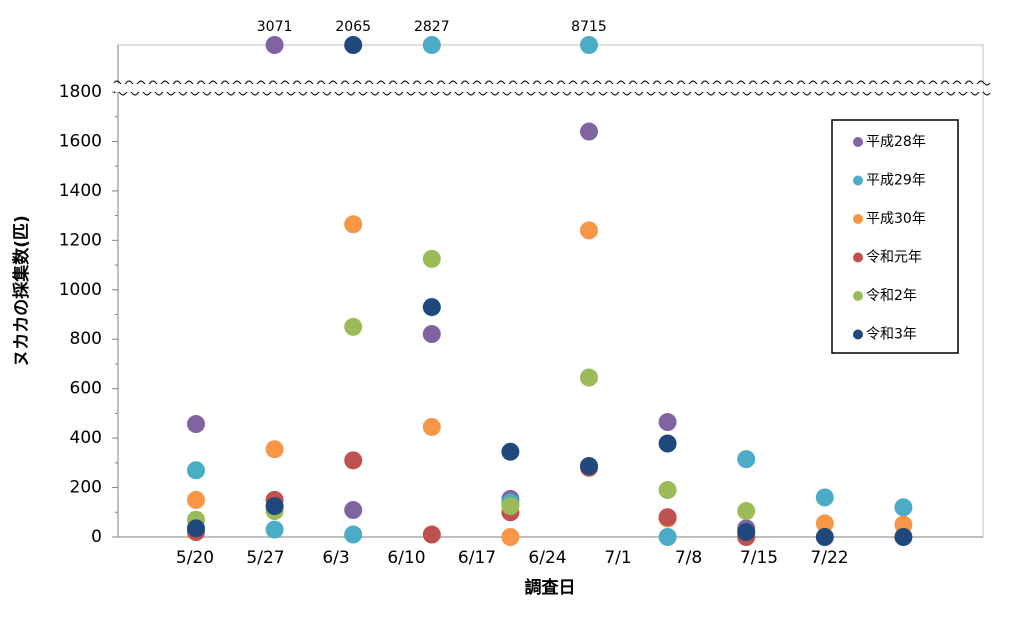 This screenshot has width=1021, height=618. Describe the element at coordinates (829, 558) in the screenshot. I see `x-tick-label: 7/22` at that location.